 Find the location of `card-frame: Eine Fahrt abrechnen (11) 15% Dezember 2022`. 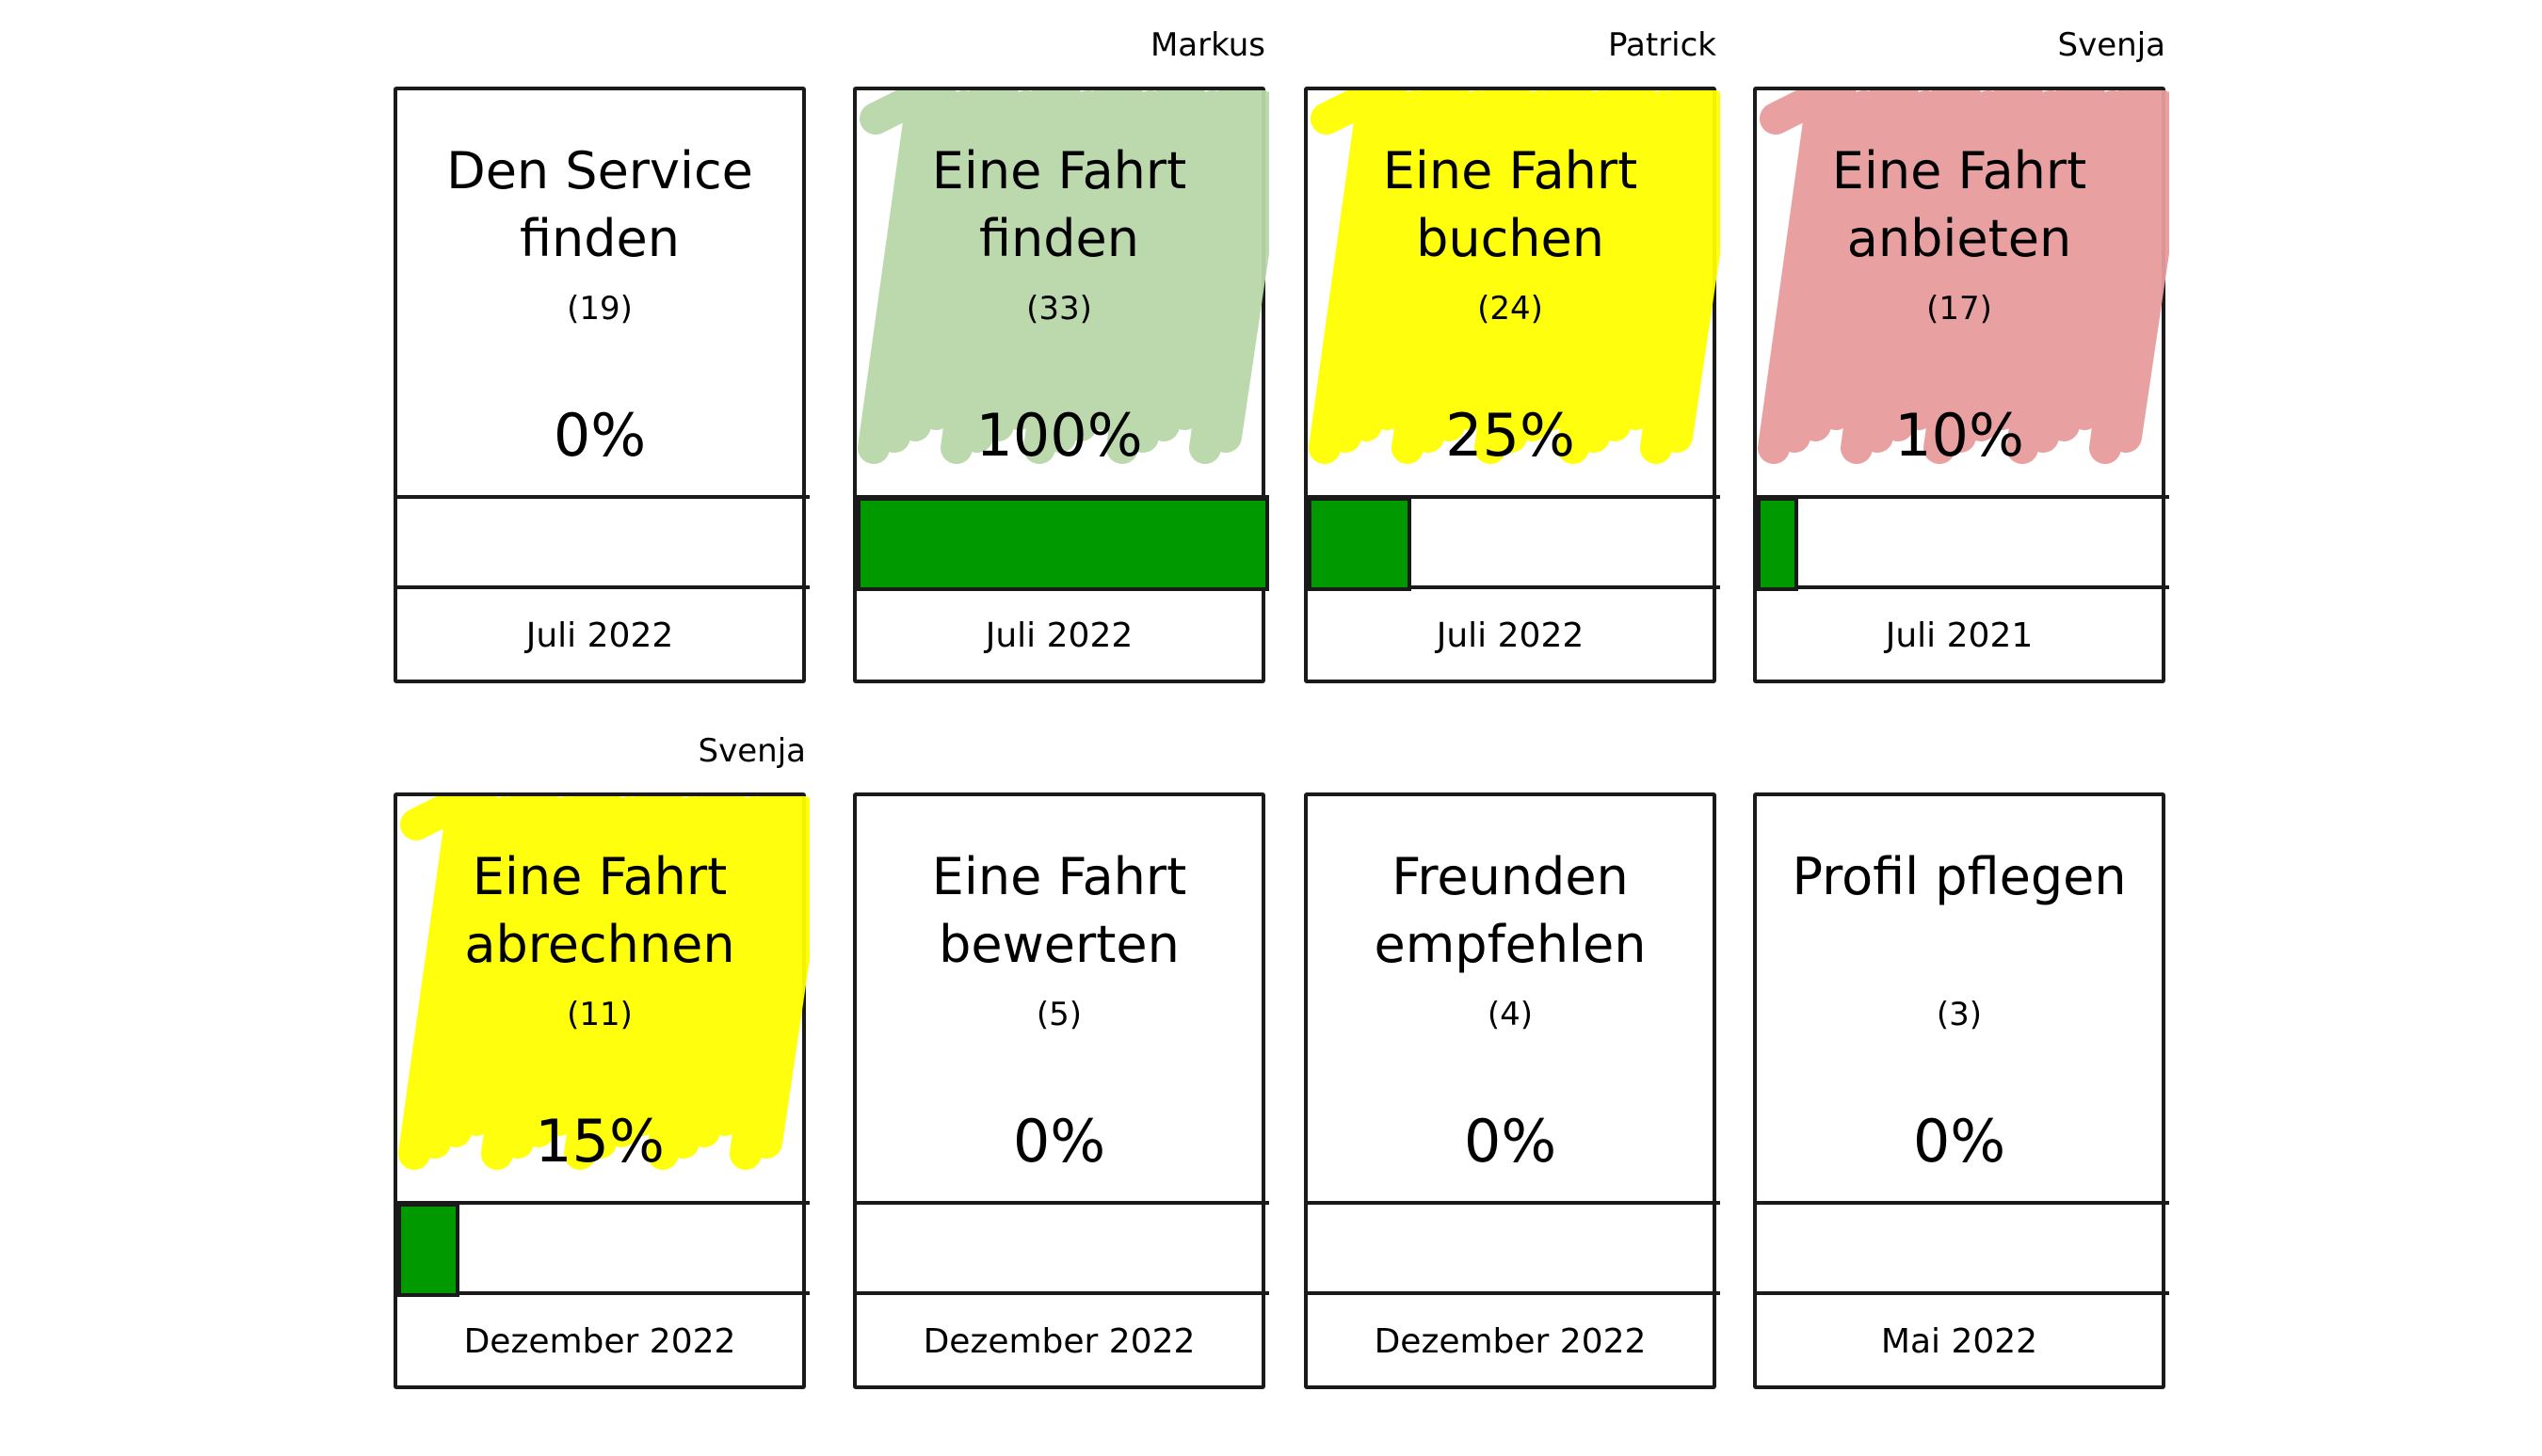

card-frame: Eine Fahrt abrechnen (11) 15% Dezember 2022 is located at coordinates (602, 1090).